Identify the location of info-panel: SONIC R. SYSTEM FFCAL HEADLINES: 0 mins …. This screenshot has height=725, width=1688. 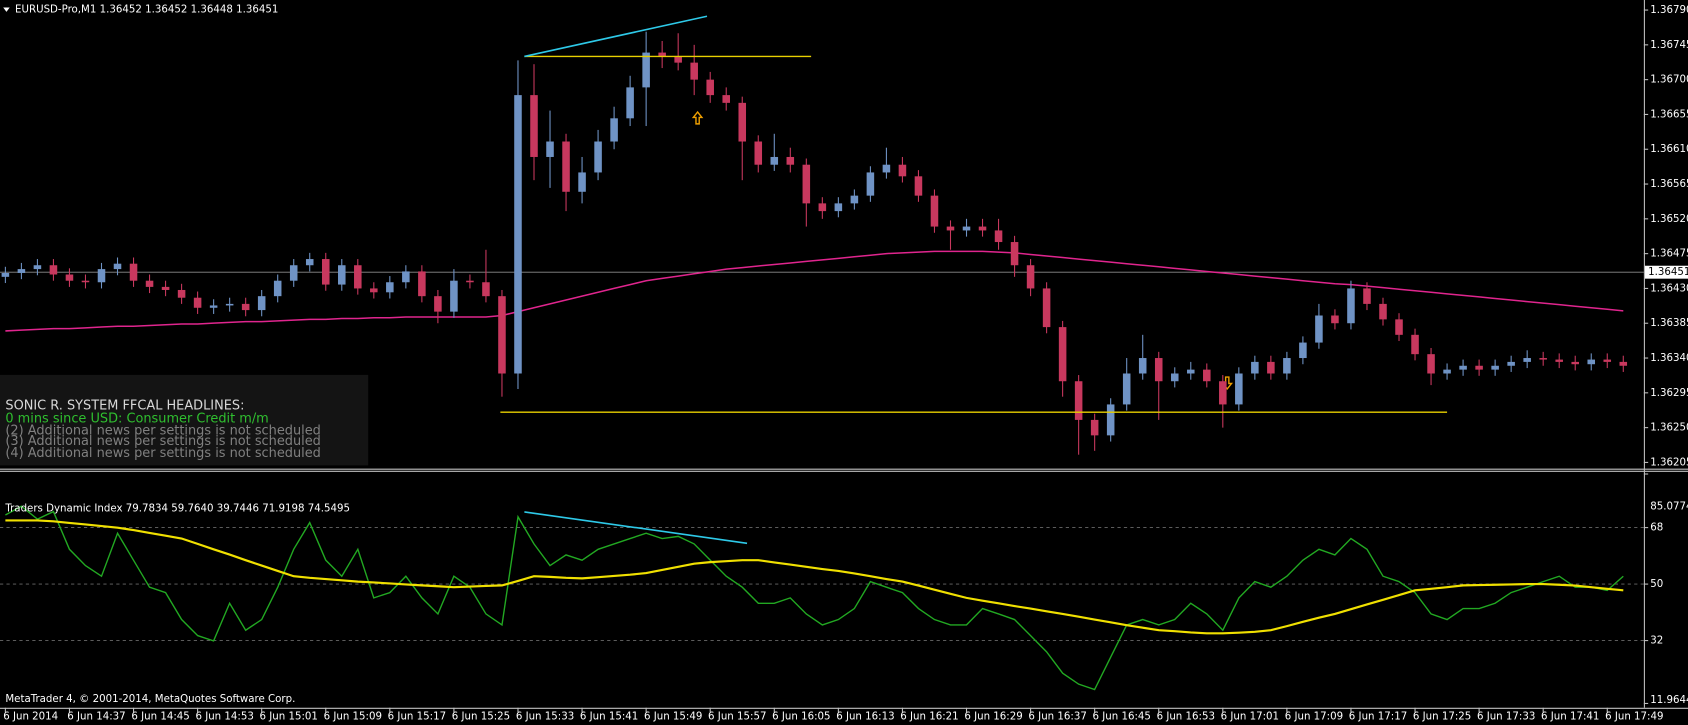
(184, 420).